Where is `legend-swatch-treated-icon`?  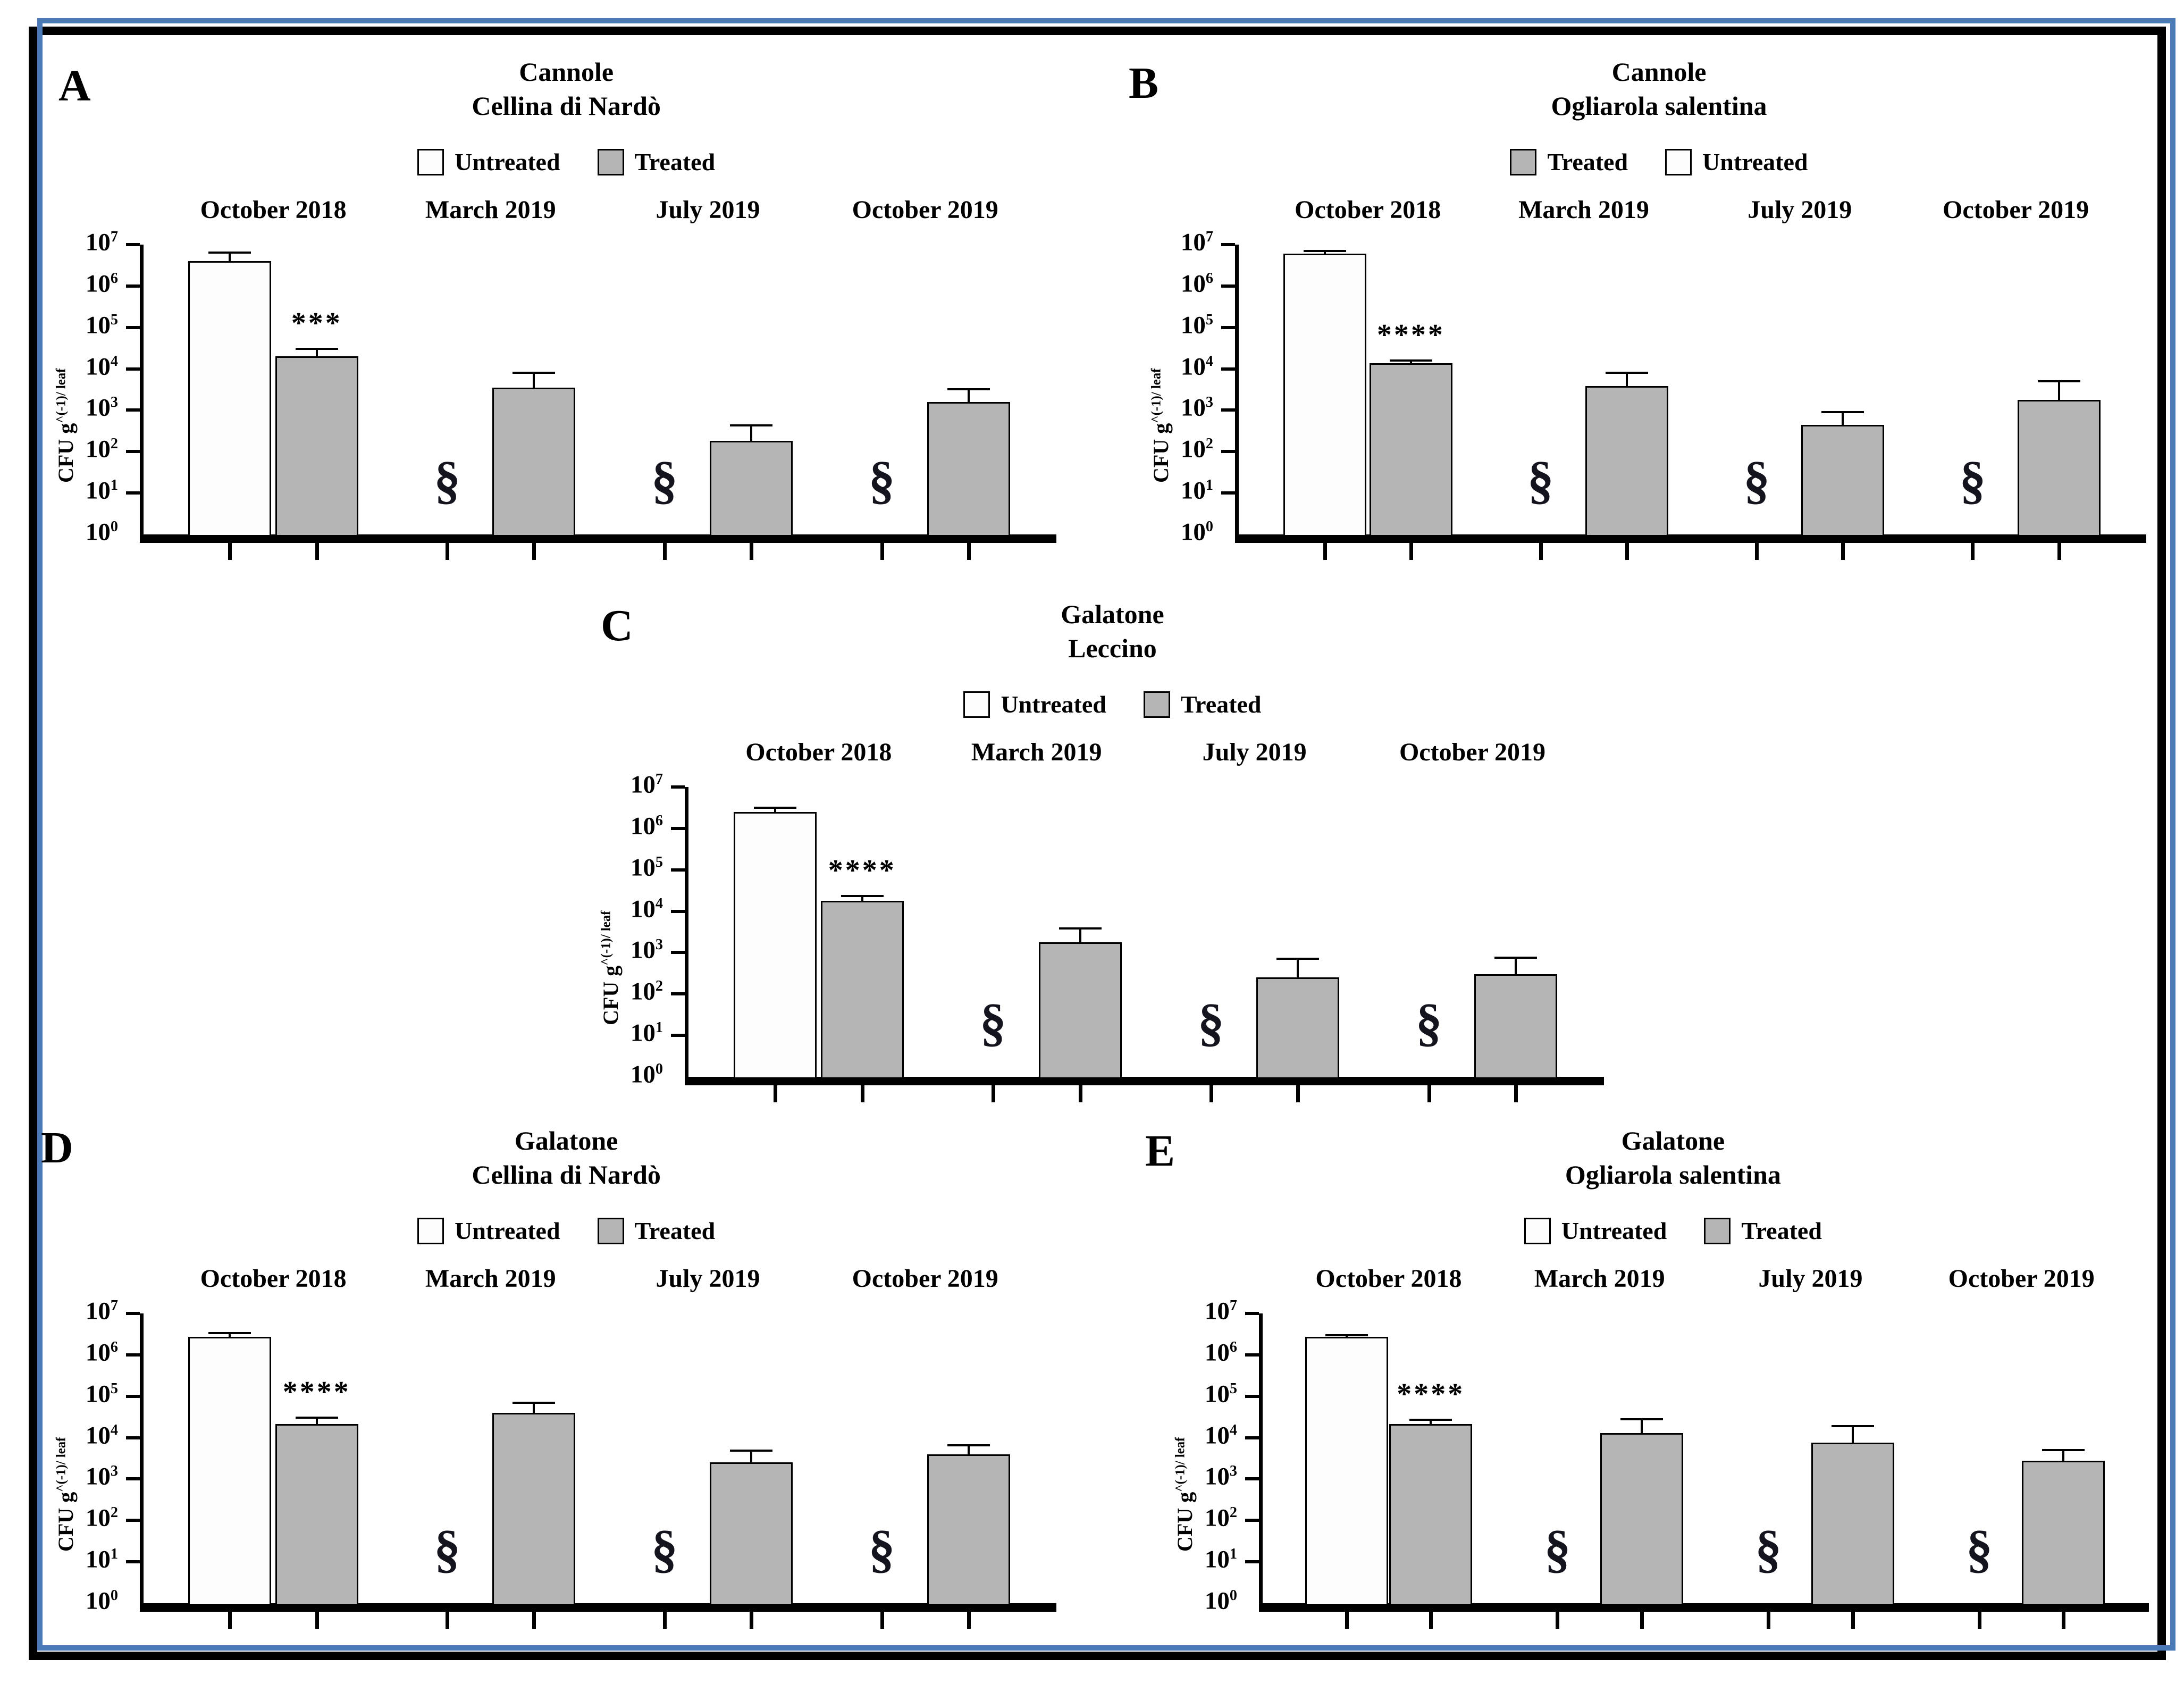
legend-swatch-treated-icon is located at coordinates (1717, 1230).